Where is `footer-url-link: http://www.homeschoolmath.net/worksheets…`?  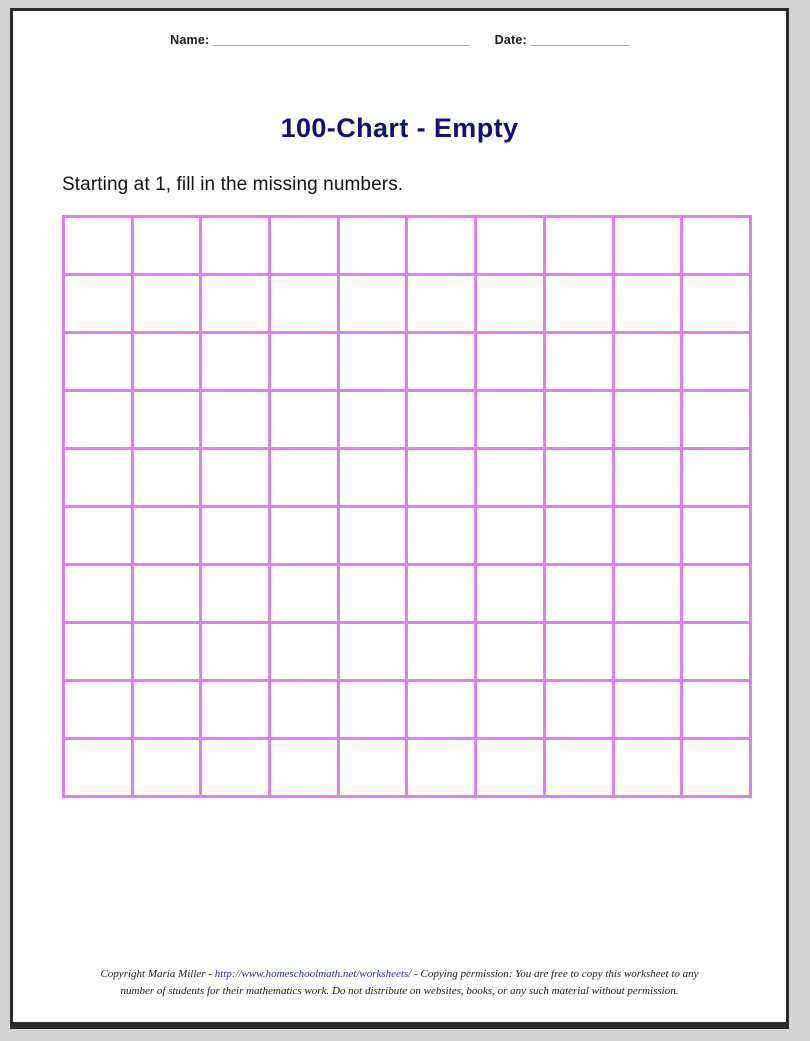 footer-url-link: http://www.homeschoolmath.net/worksheets… is located at coordinates (313, 974).